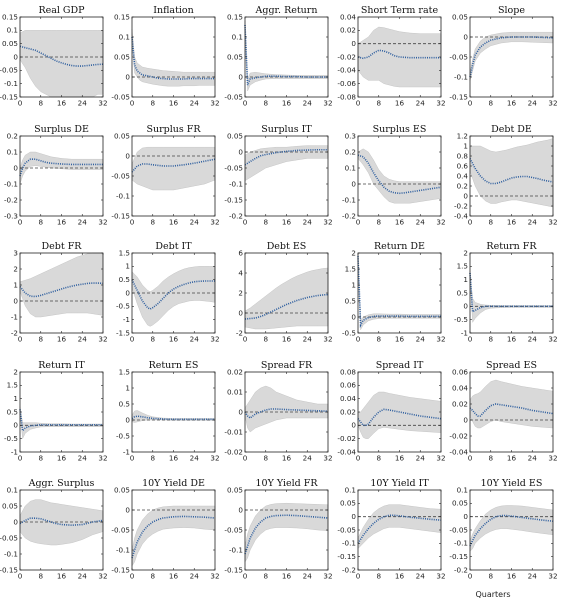  I want to click on chart-14-ytick-label: -1, so click(464, 332).